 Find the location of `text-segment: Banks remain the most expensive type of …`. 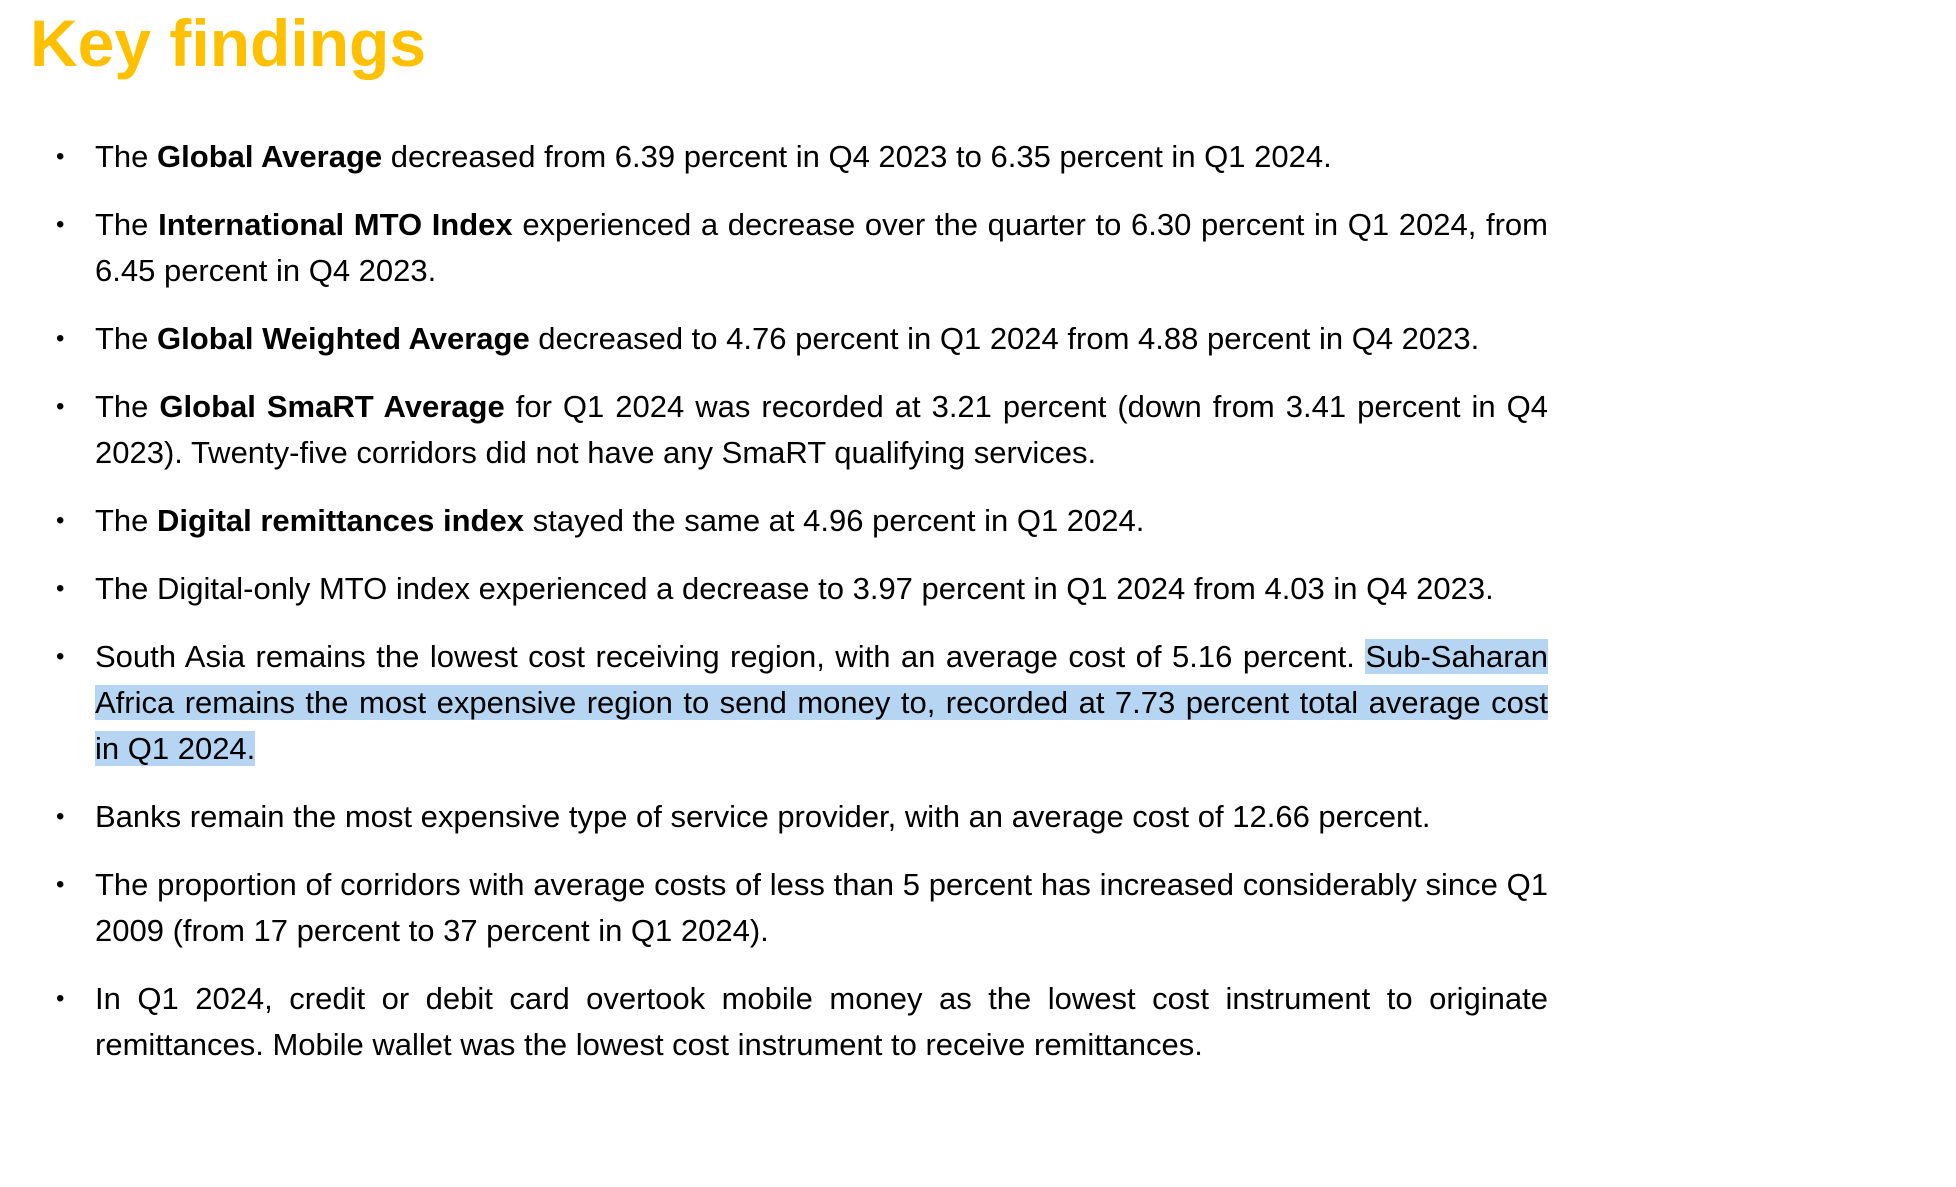

text-segment: Banks remain the most expensive type of … is located at coordinates (763, 816).